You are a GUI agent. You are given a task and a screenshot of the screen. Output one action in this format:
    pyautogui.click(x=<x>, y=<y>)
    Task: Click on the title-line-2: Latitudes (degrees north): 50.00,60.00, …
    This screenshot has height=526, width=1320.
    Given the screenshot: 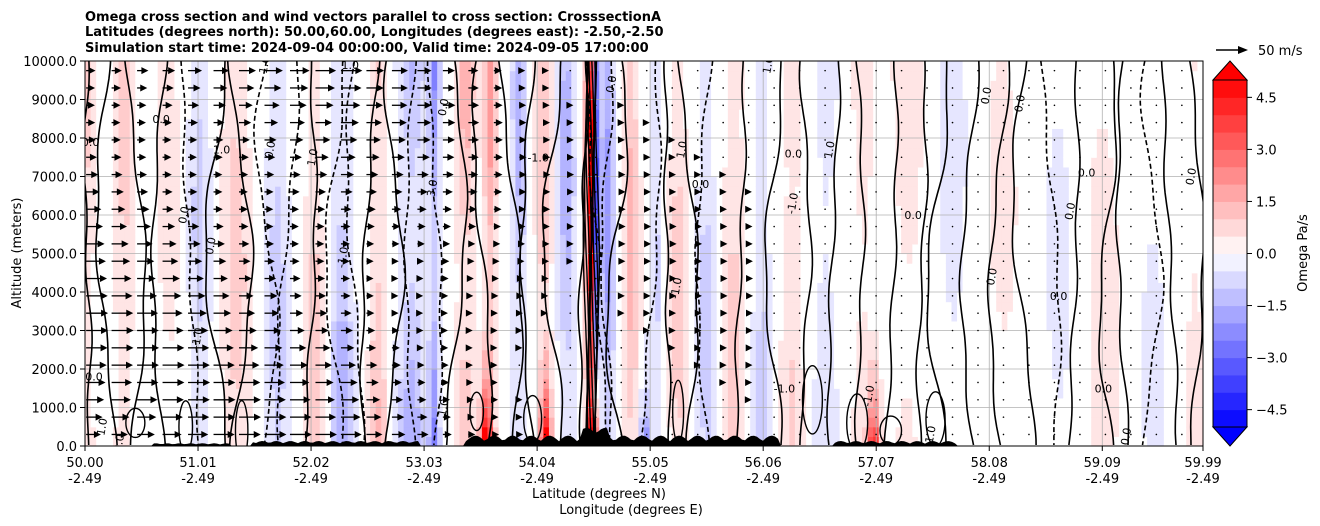 What is the action you would take?
    pyautogui.click(x=374, y=32)
    